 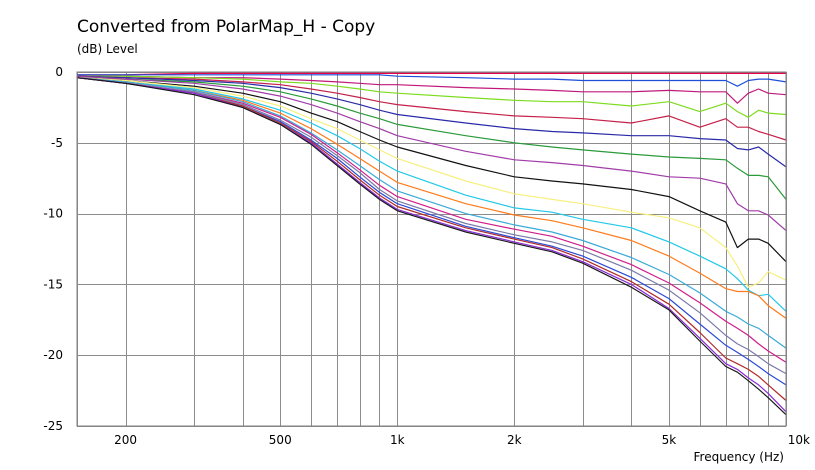 I want to click on y-tick-labels: 0 -5 -10 -15 -20 -25, so click(x=53, y=249).